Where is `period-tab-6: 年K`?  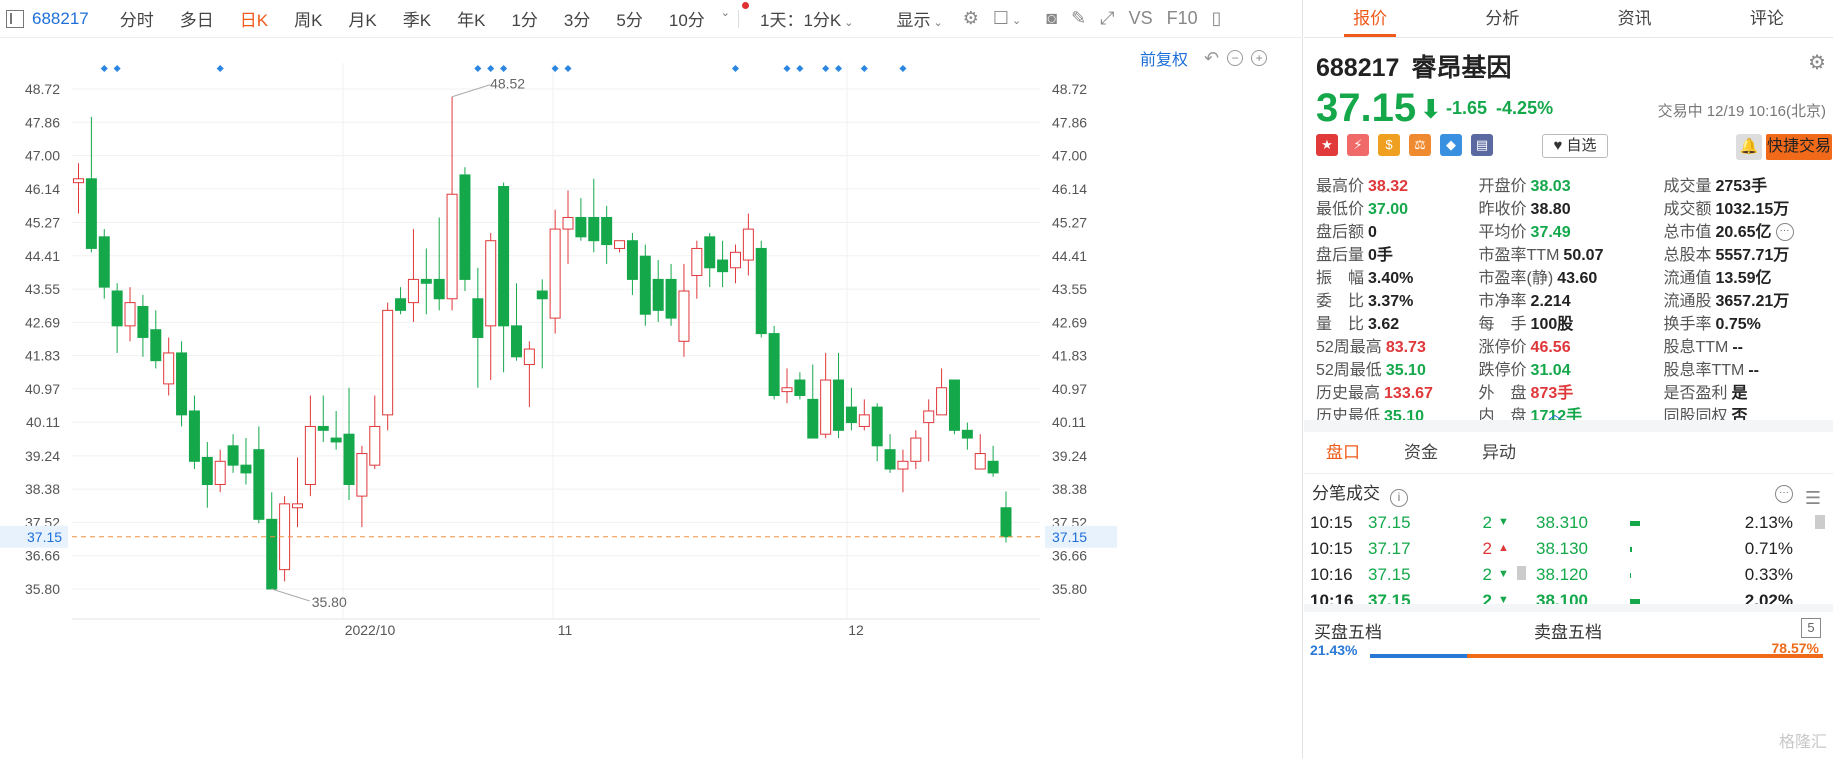 period-tab-6: 年K is located at coordinates (471, 20).